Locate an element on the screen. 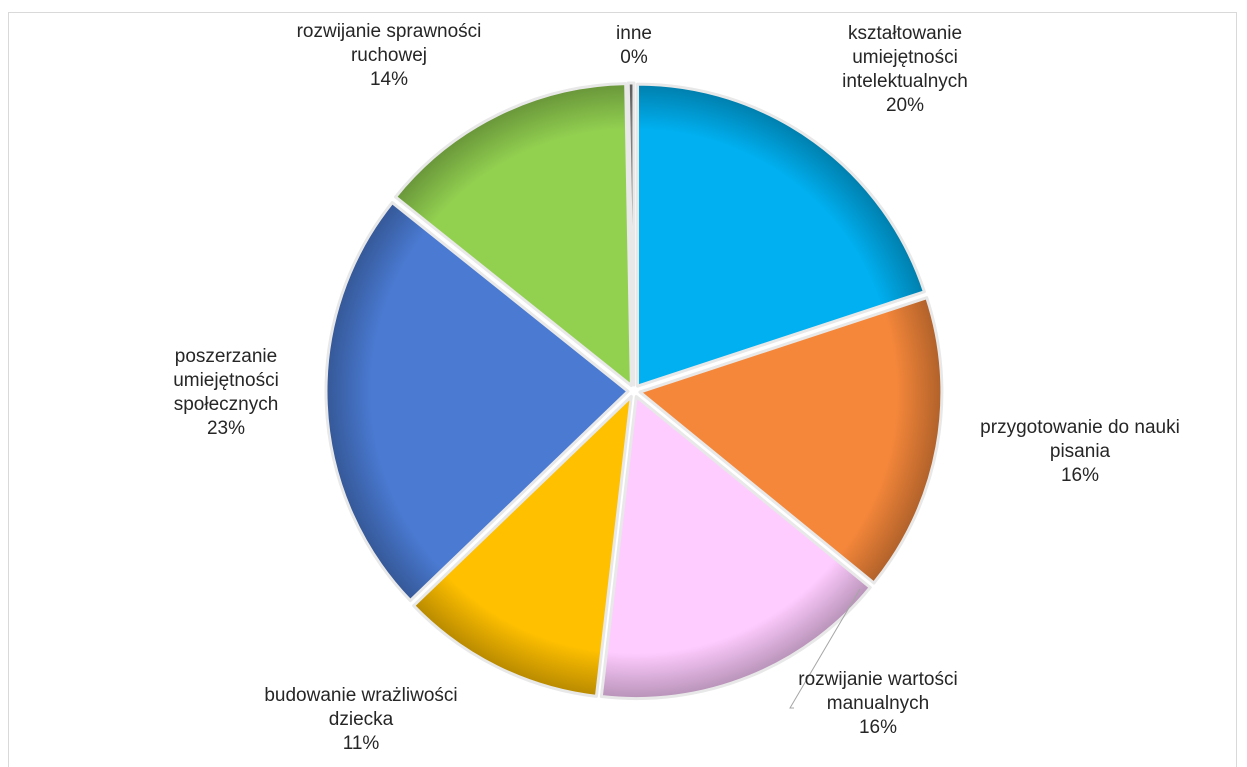  slice-percent-label: 0% is located at coordinates (634, 57).